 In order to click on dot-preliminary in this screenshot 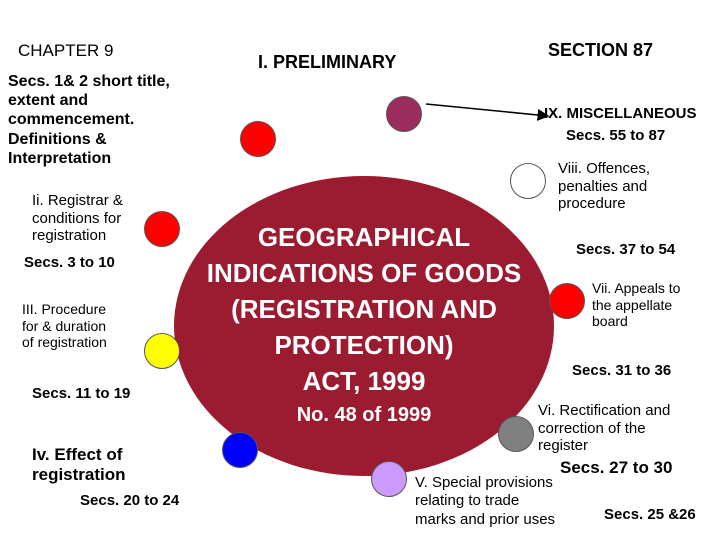, I will do `click(258, 139)`.